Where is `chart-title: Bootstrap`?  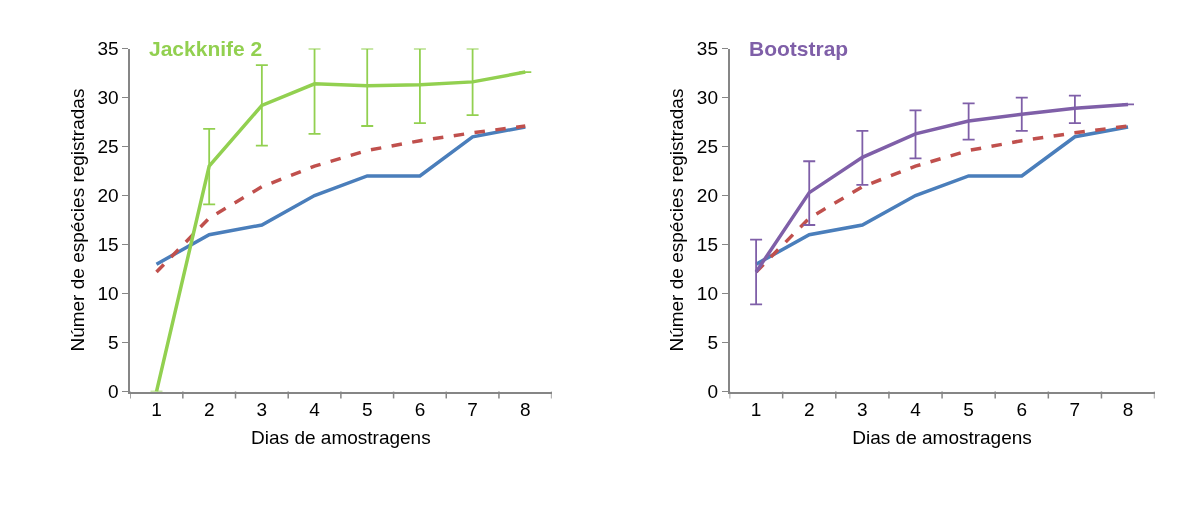 chart-title: Bootstrap is located at coordinates (799, 48).